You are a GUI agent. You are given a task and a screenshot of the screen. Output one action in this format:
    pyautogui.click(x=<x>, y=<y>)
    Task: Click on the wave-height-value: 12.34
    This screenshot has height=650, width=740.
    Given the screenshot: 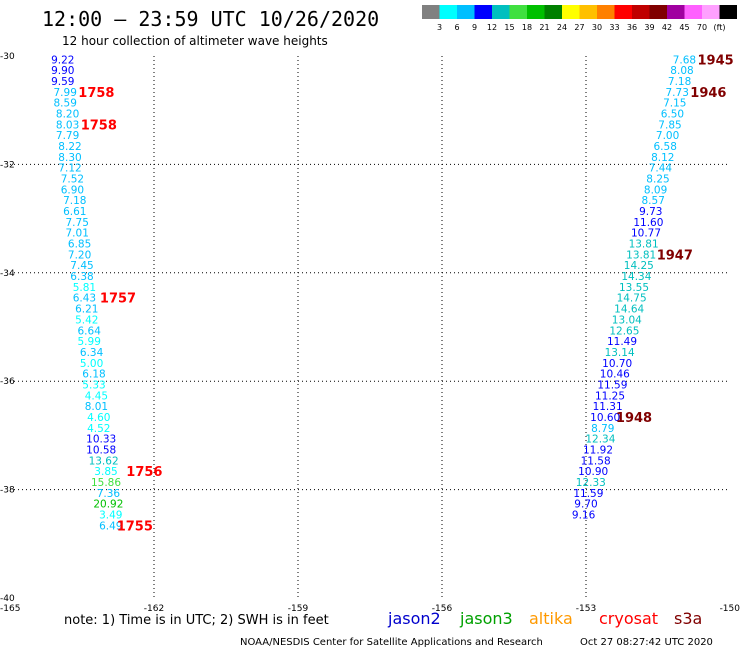 What is the action you would take?
    pyautogui.click(x=600, y=440)
    